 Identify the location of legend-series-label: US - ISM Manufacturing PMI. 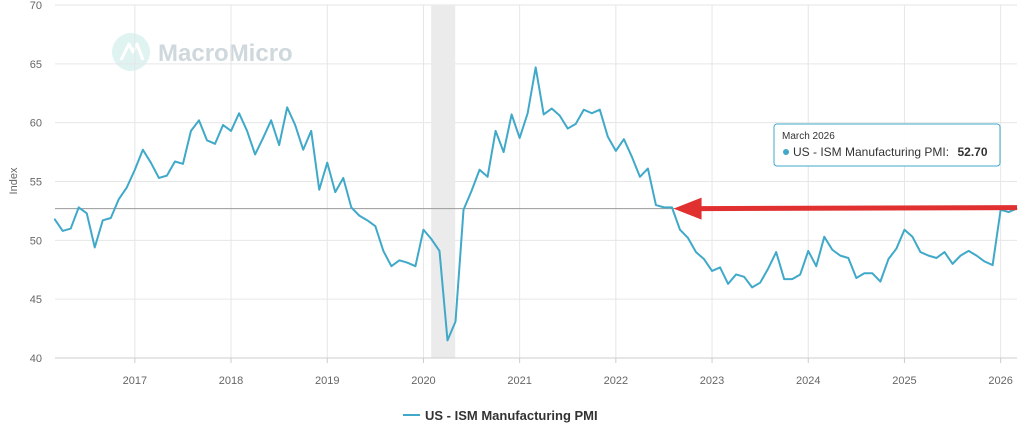
(511, 415).